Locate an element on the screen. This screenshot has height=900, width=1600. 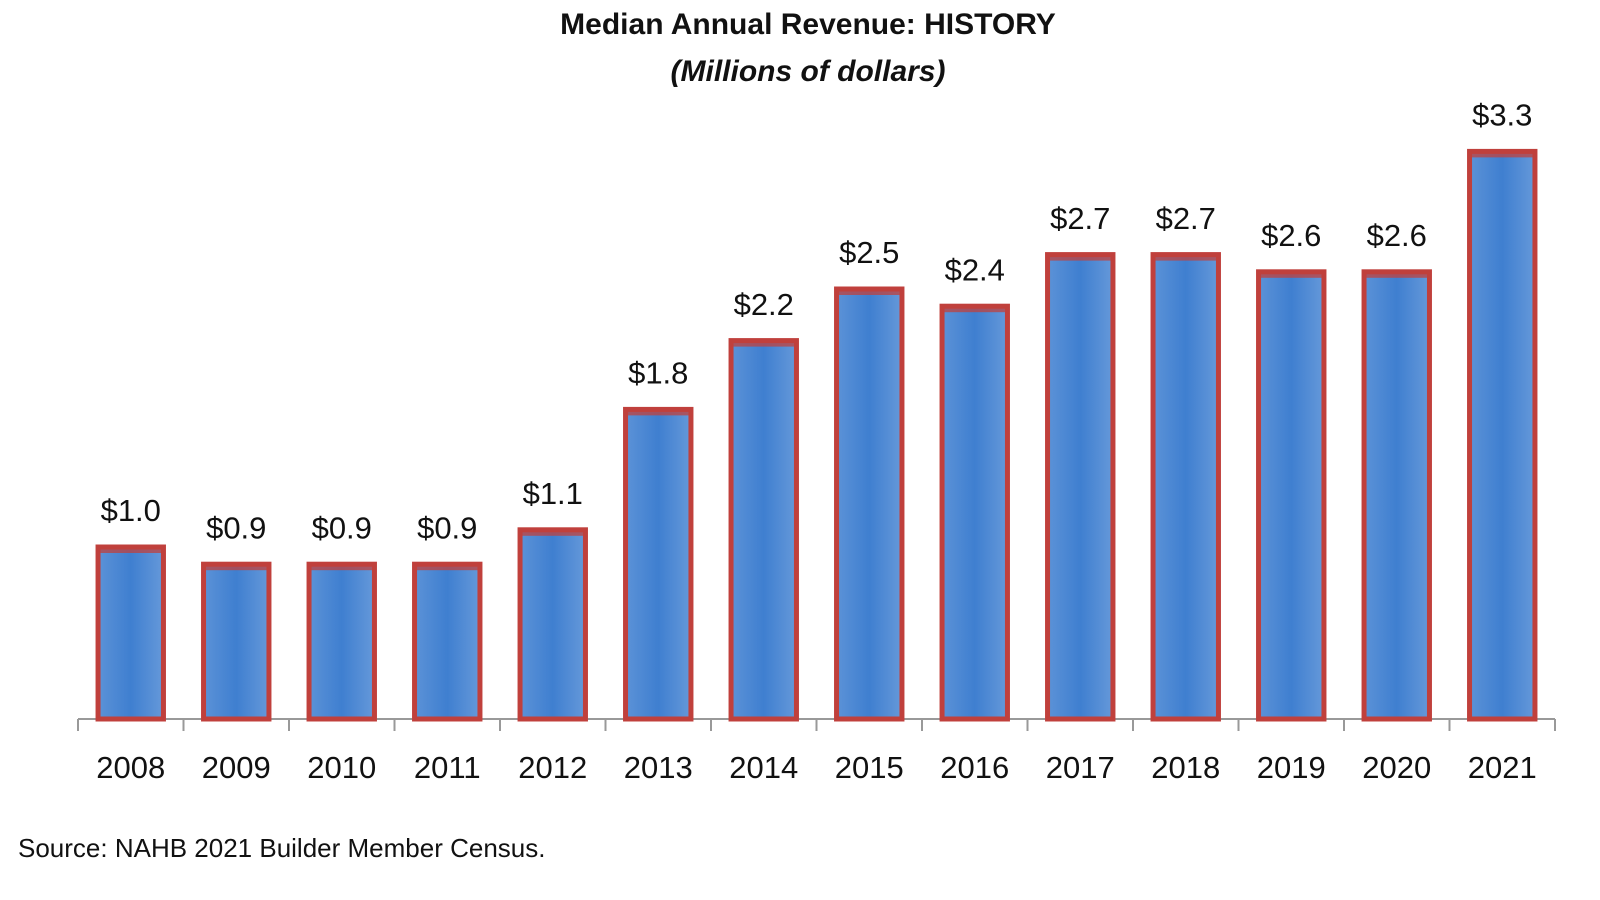
x-tick-label: 2021 is located at coordinates (1502, 767).